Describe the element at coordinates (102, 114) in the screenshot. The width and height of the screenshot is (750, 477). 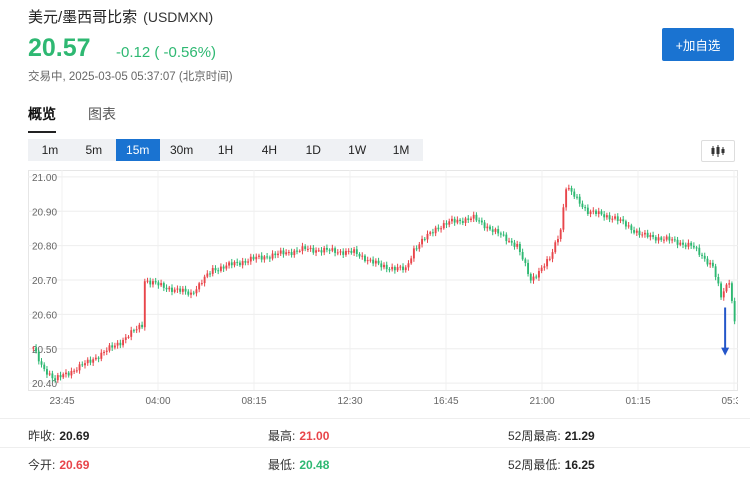
I see `tab-chart: 图表` at that location.